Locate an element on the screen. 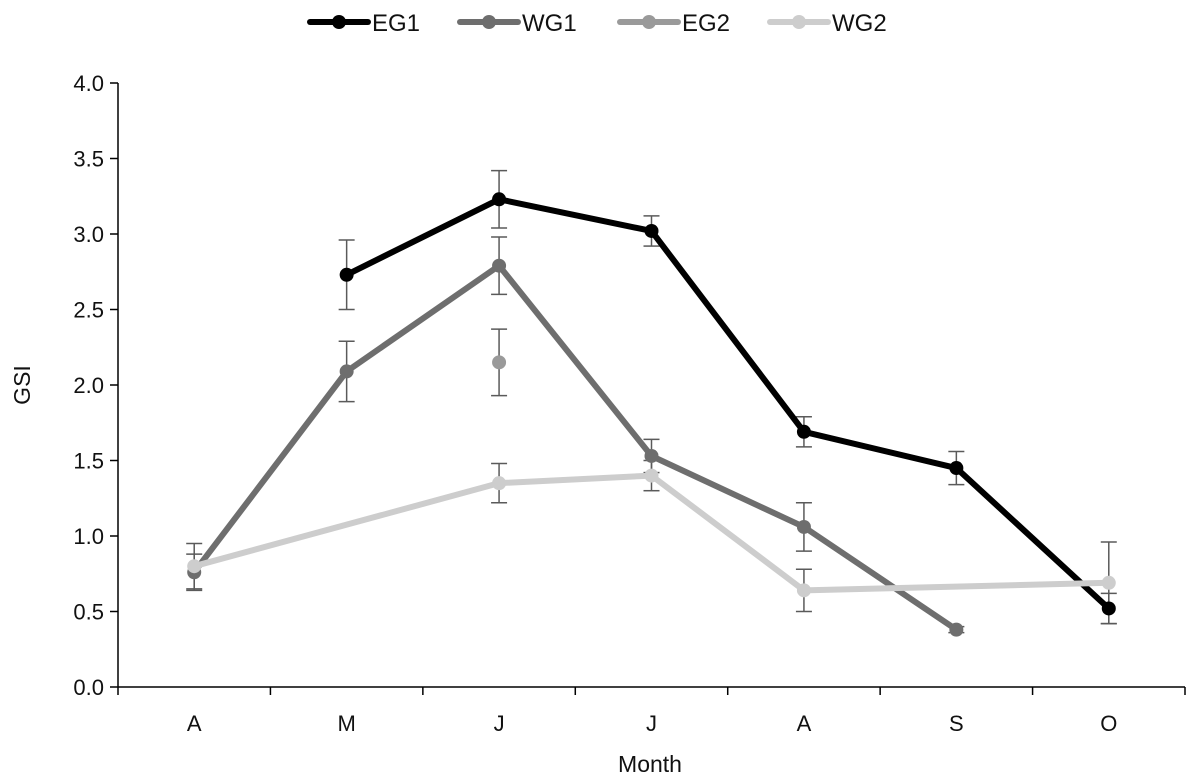  legend: EG1 WG1 EG2 WG2 is located at coordinates (597, 23).